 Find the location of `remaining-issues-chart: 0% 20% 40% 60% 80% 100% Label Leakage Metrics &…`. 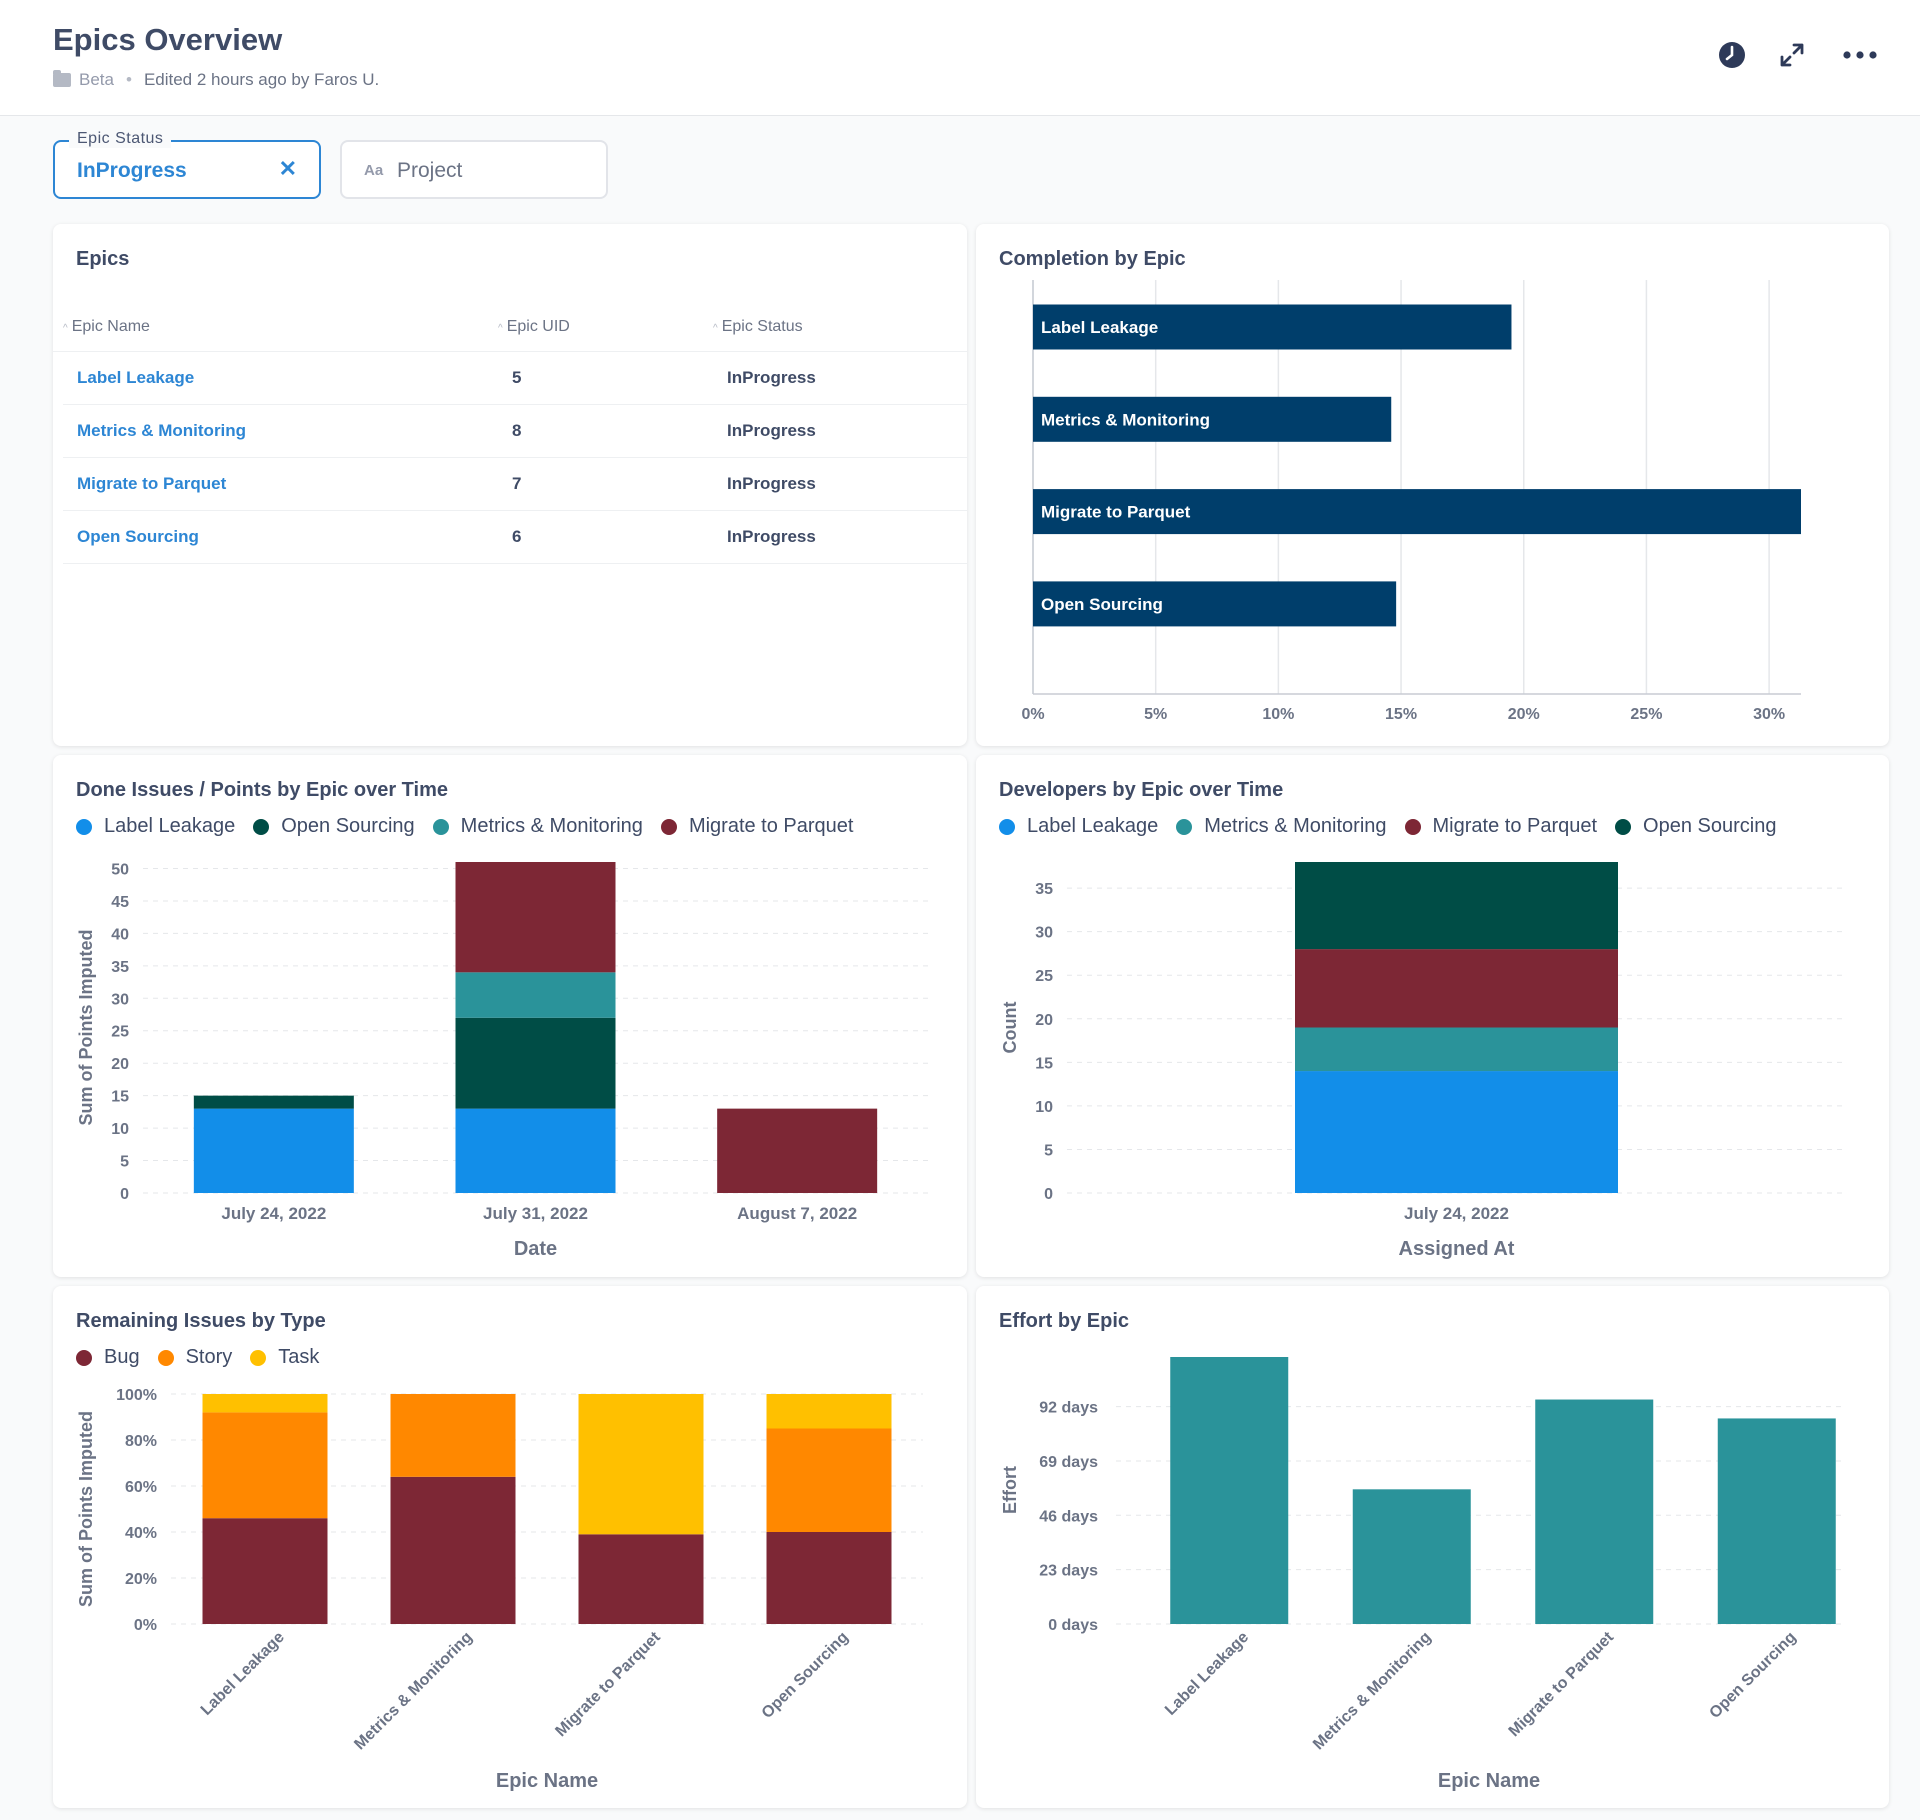

remaining-issues-chart: 0% 20% 40% 60% 80% 100% Label Leakage Metrics &… is located at coordinates (499, 1589).